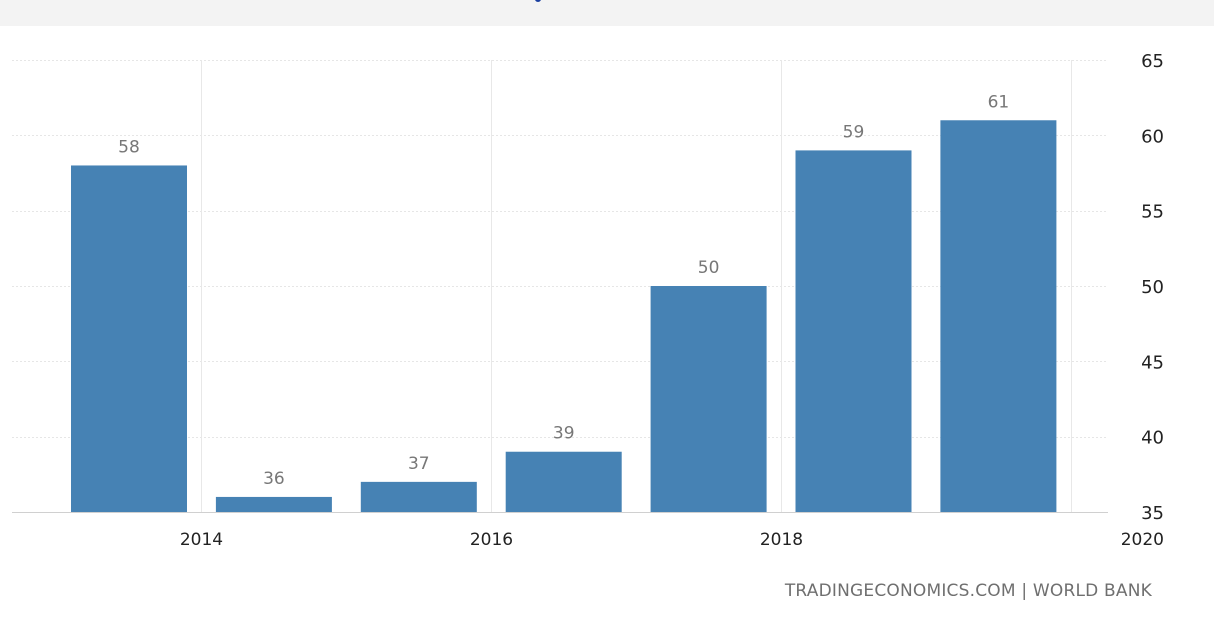  What do you see at coordinates (201, 540) in the screenshot?
I see `x-tick-label: 2014` at bounding box center [201, 540].